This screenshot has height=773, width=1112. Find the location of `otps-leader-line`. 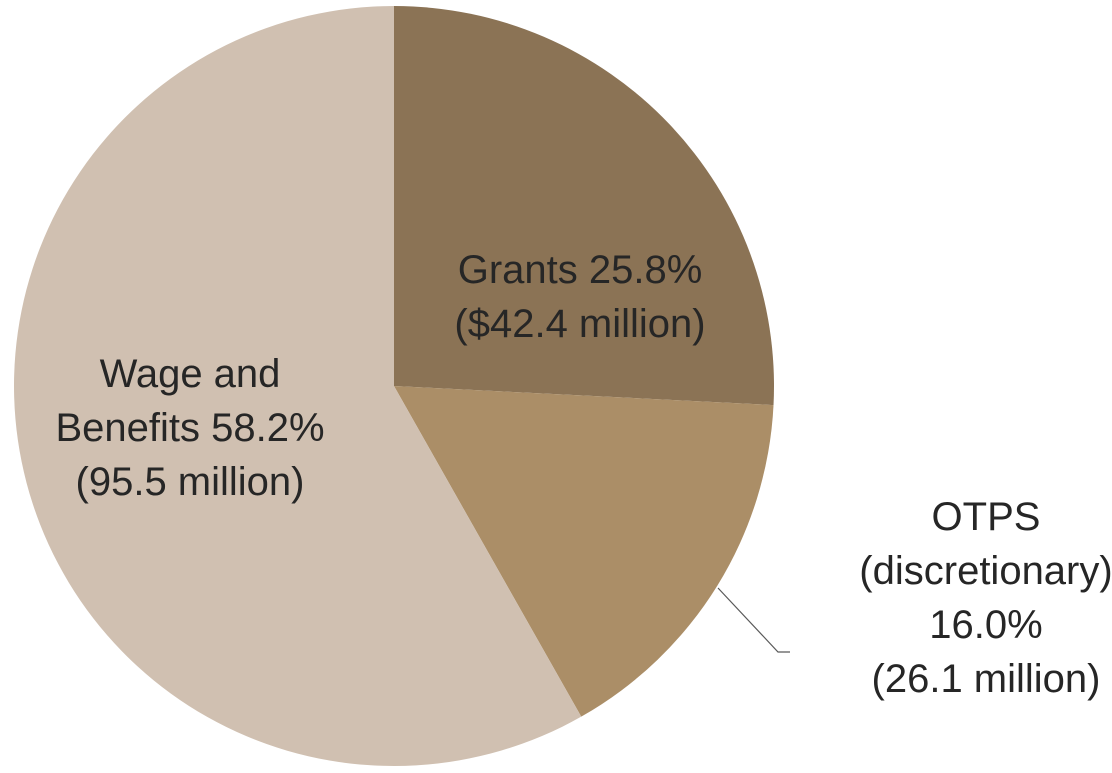

otps-leader-line is located at coordinates (753, 620).